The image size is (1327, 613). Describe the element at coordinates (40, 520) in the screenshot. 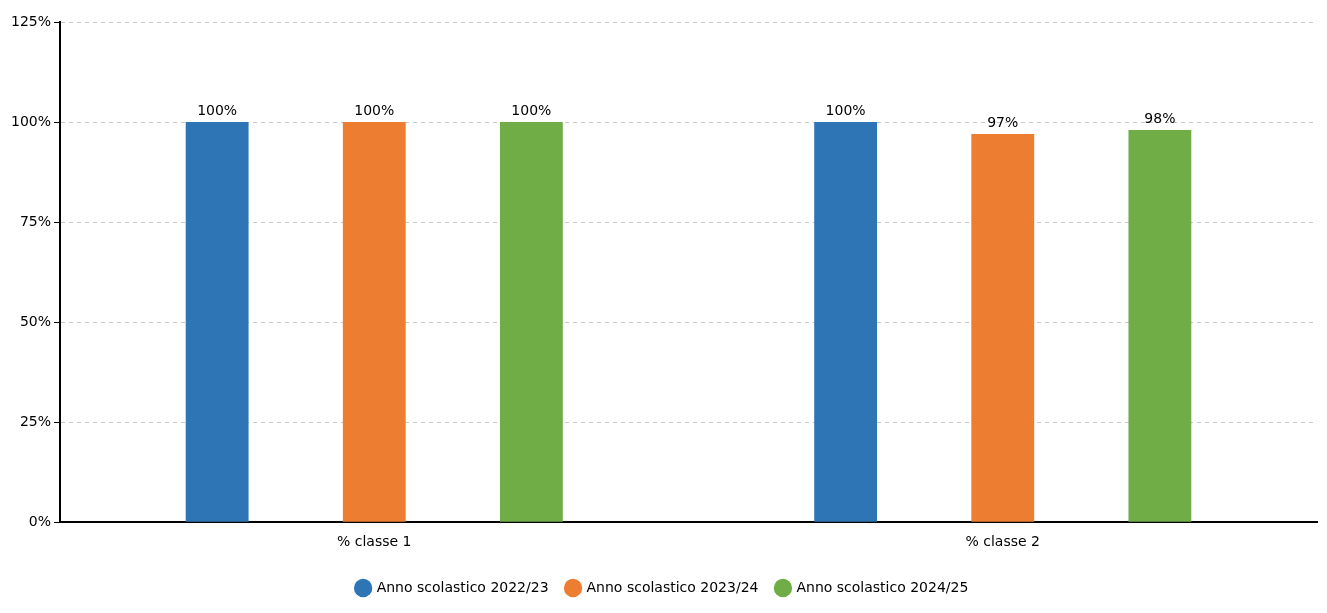

I see `y-tick-label: 0%` at that location.